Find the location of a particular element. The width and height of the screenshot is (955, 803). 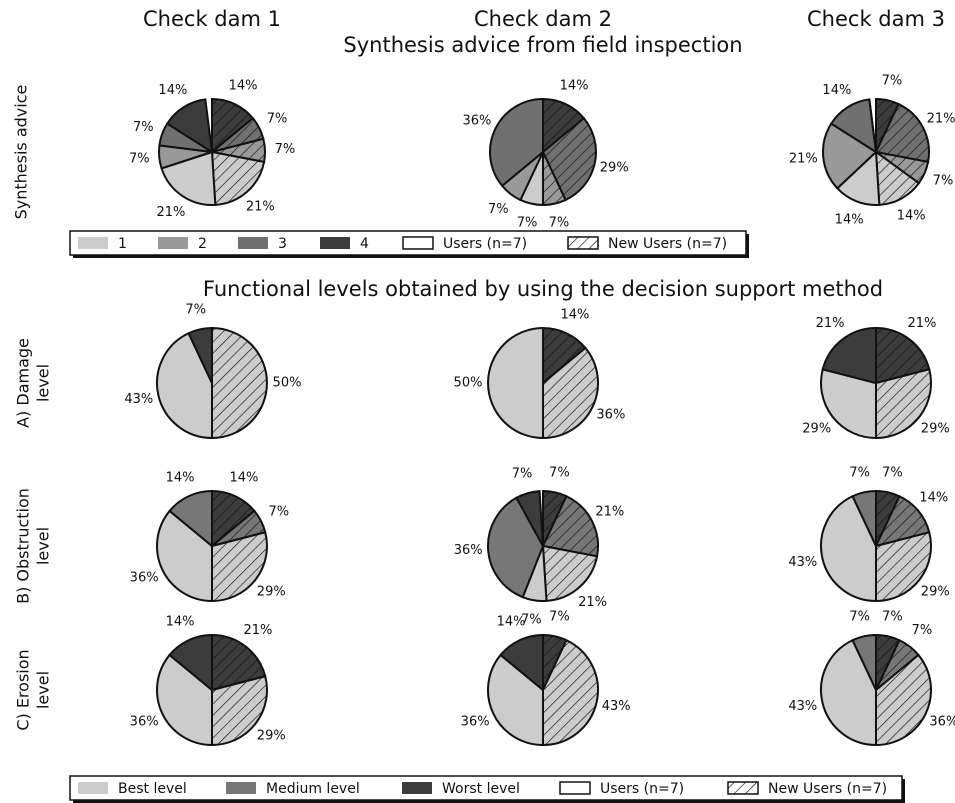

row-label: B) Obstruction is located at coordinates (23, 546).